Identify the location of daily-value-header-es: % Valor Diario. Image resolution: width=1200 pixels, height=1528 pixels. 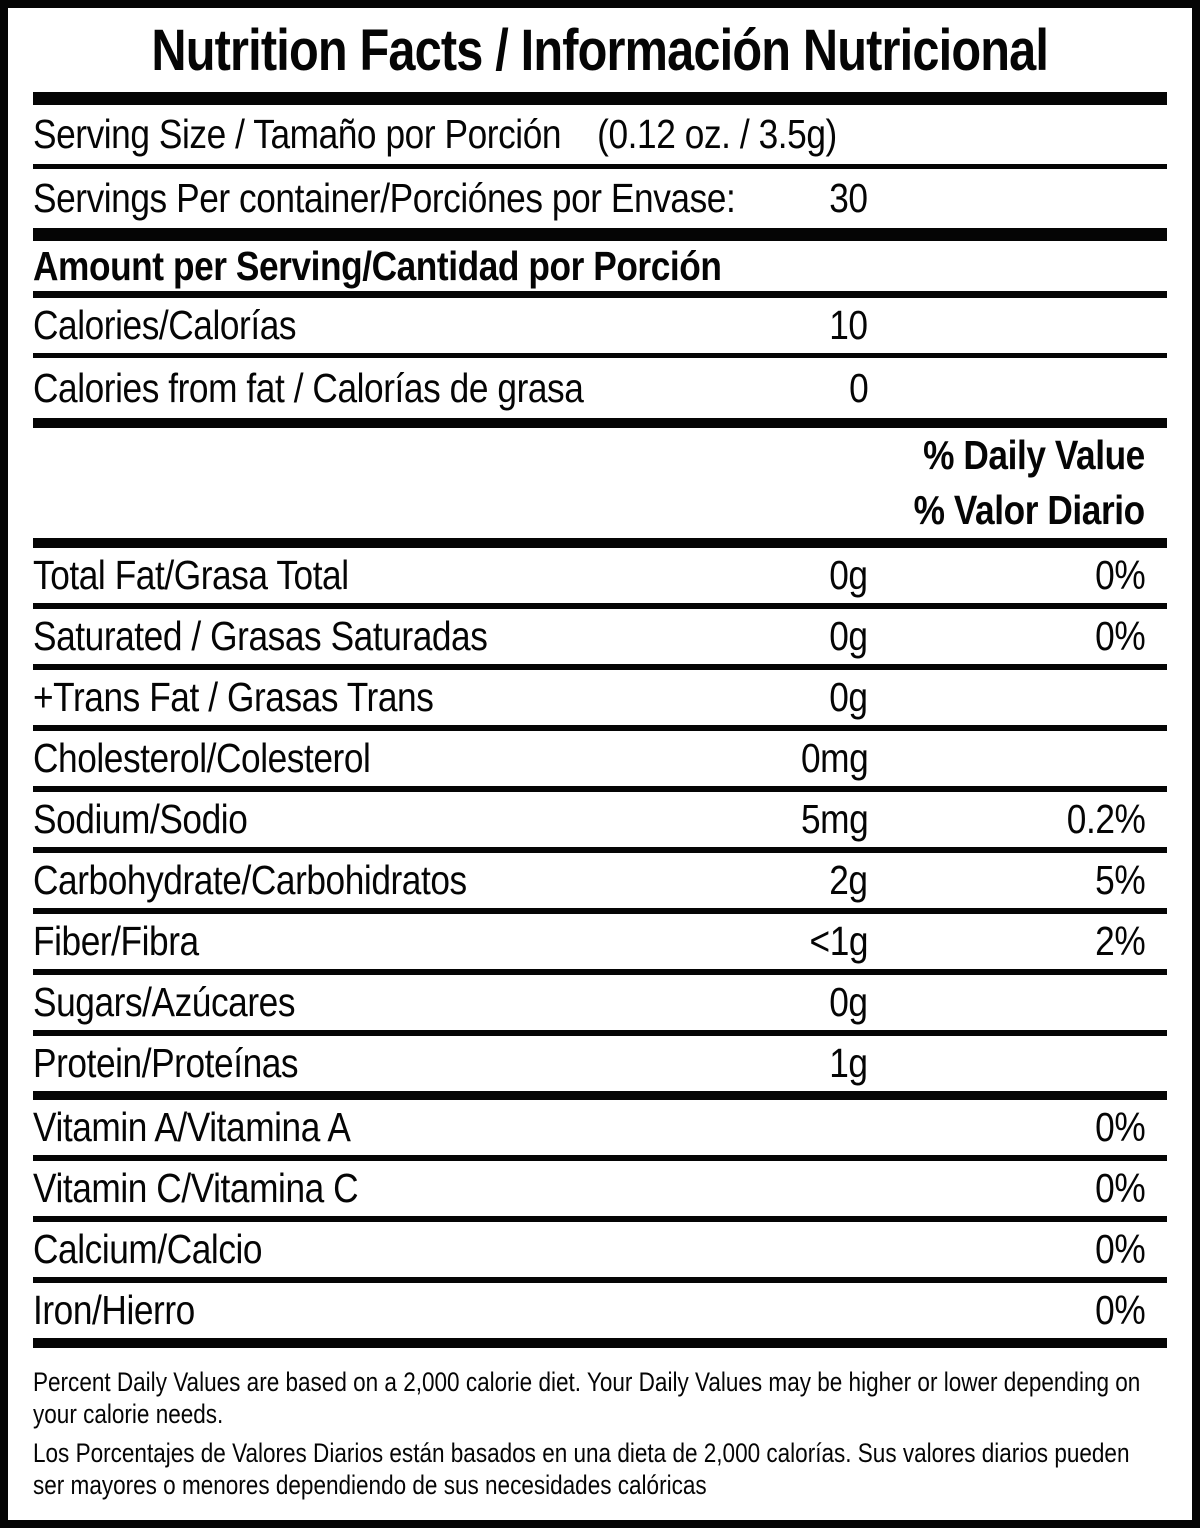
(600, 510).